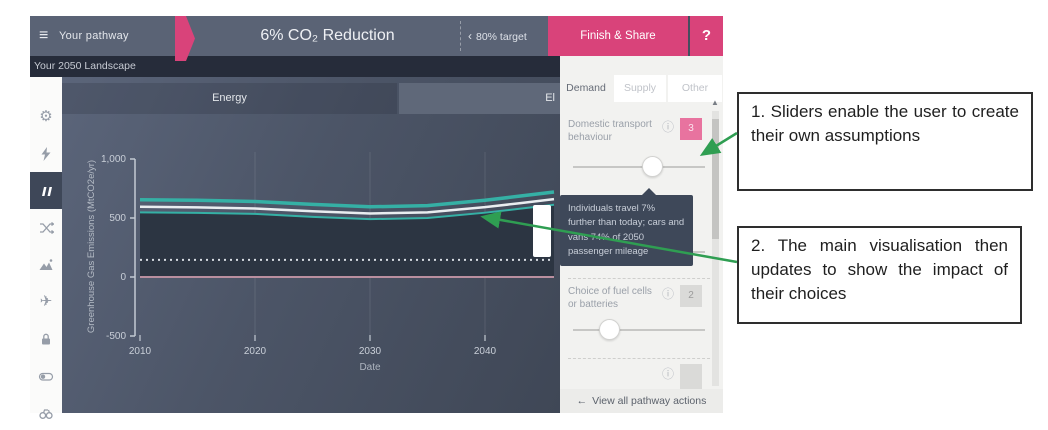 The height and width of the screenshot is (430, 1048). Describe the element at coordinates (618, 36) in the screenshot. I see `finish-share-button: Finish & Share` at that location.